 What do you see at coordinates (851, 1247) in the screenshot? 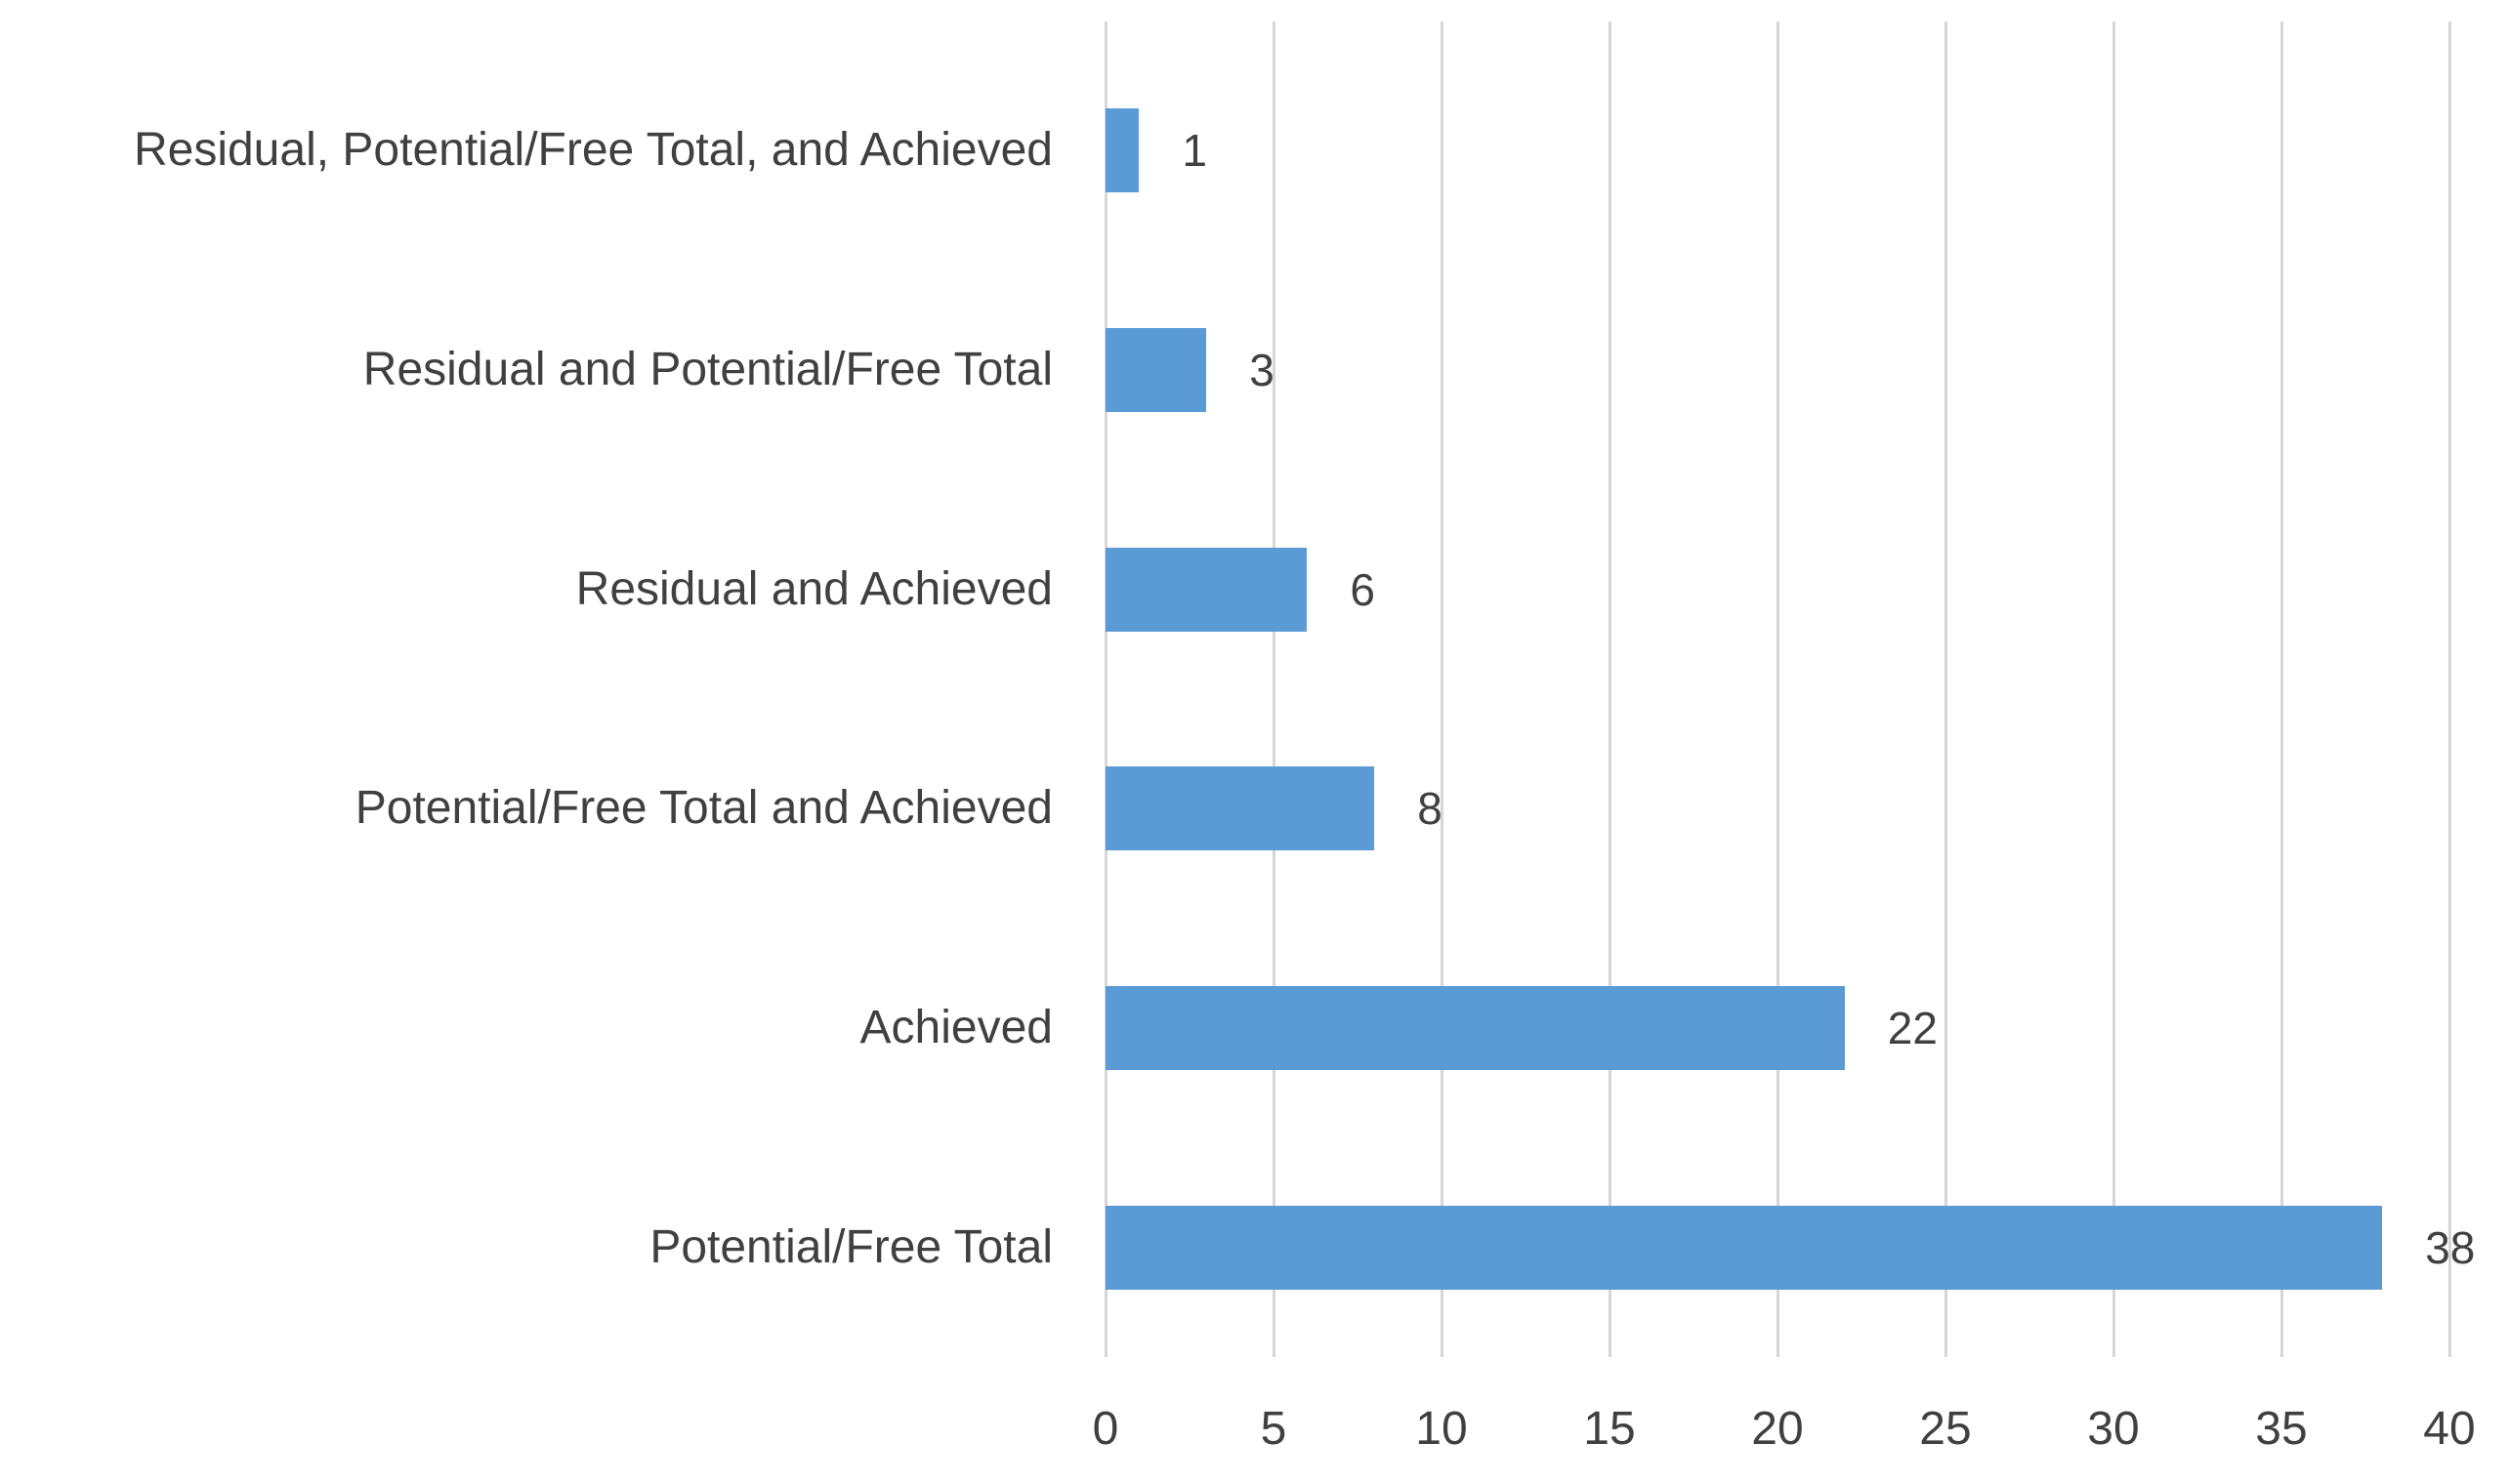
I see `category-label: Potential/Free Total` at bounding box center [851, 1247].